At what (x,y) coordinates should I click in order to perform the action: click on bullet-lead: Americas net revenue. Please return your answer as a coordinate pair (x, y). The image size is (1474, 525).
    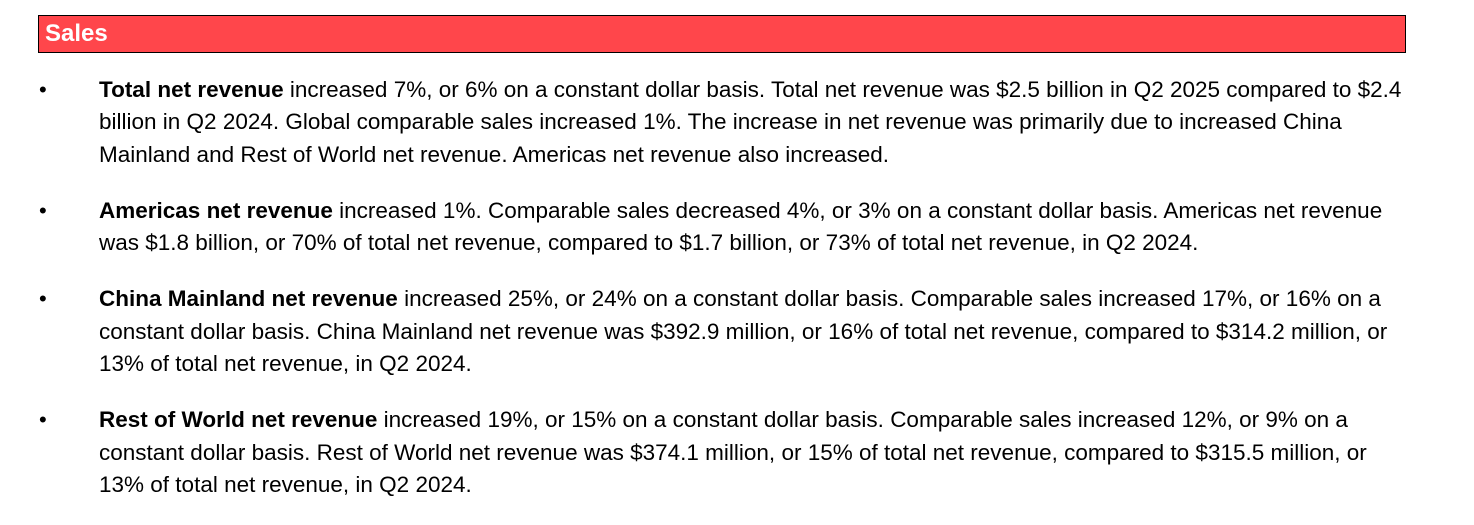
    Looking at the image, I should click on (216, 210).